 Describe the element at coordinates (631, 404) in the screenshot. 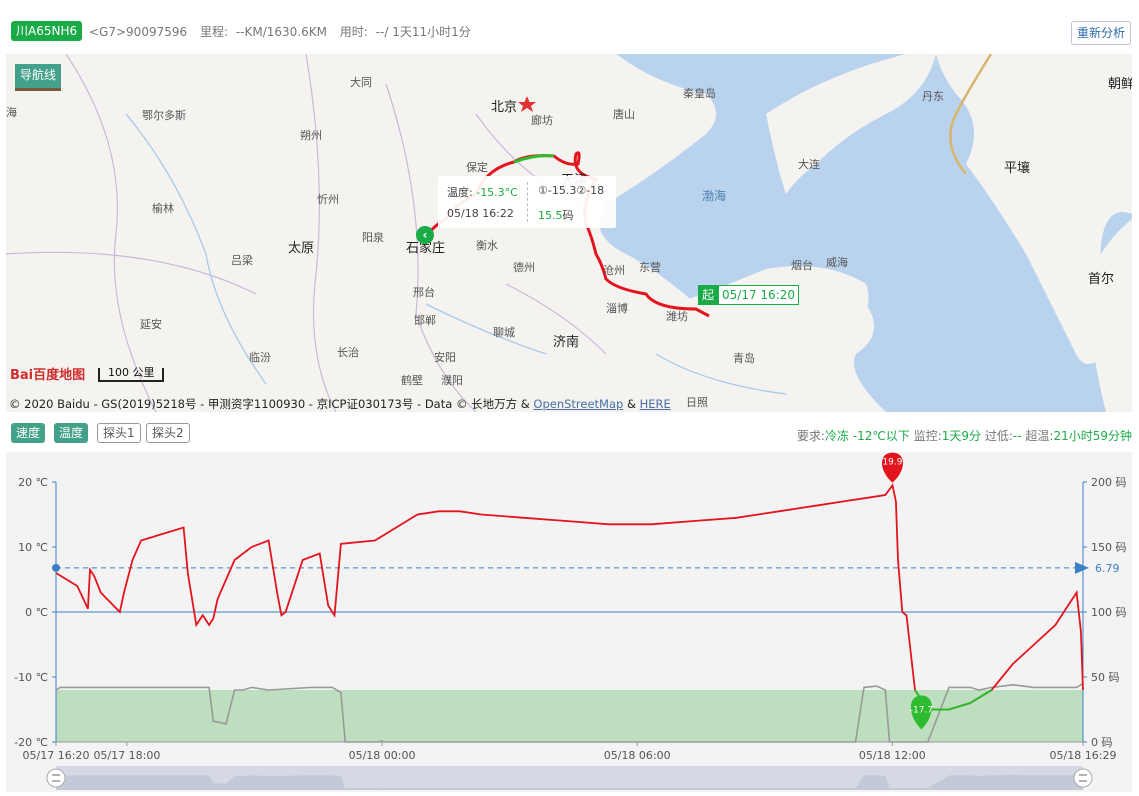

I see `copyright-amp: &` at that location.